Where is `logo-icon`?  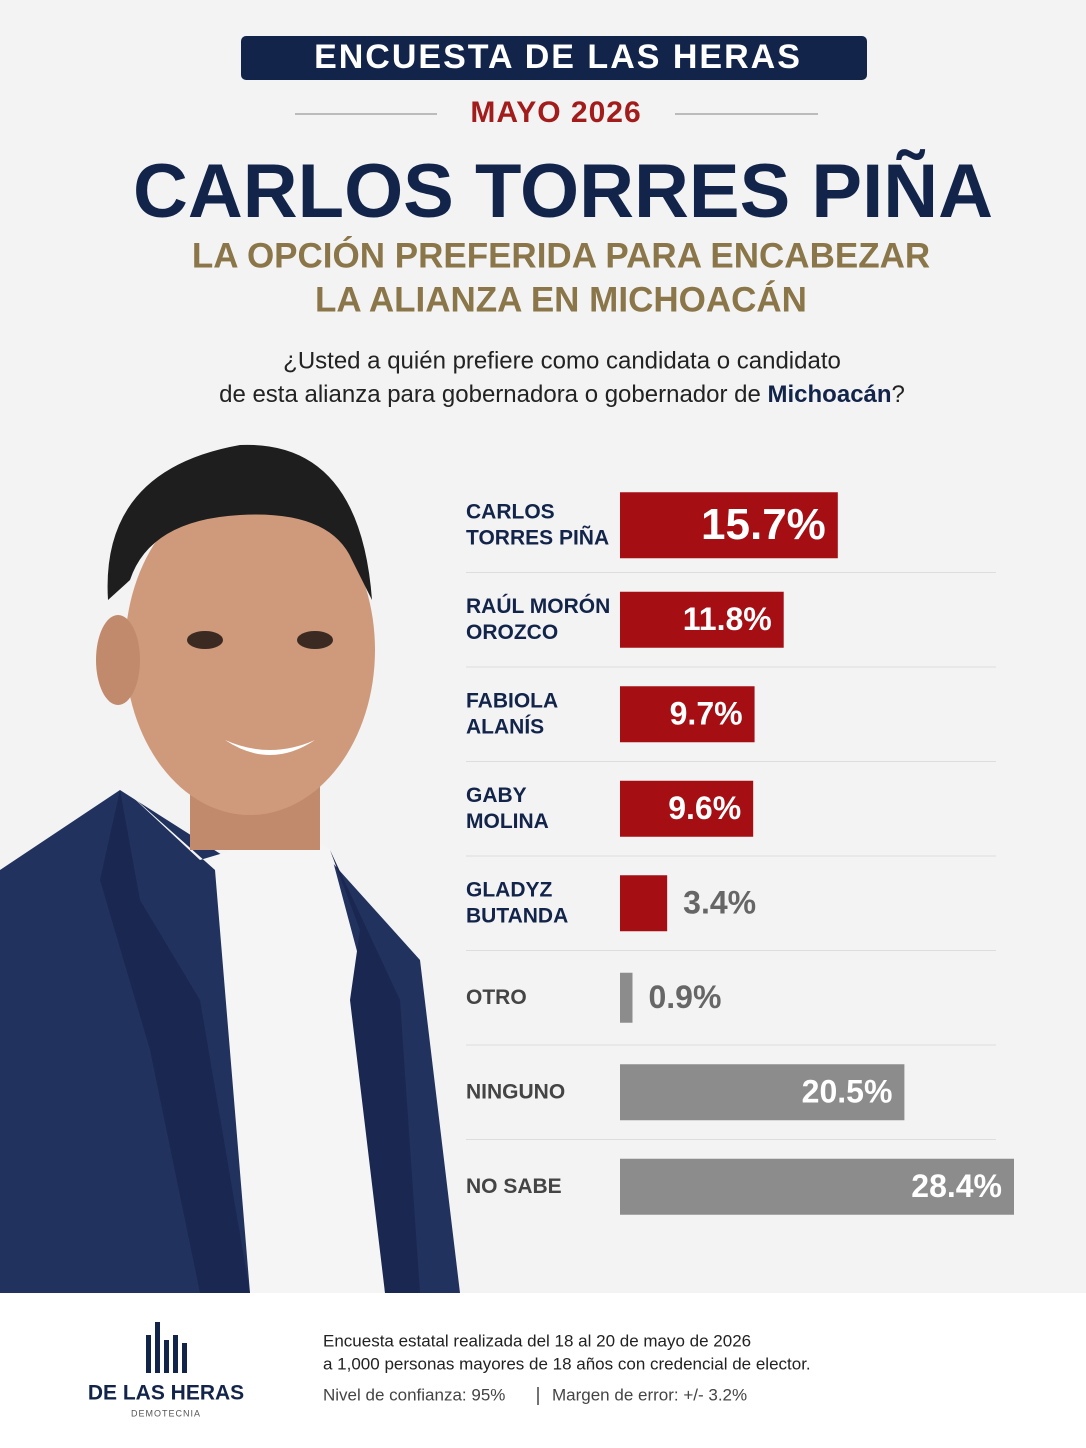 logo-icon is located at coordinates (166, 1347).